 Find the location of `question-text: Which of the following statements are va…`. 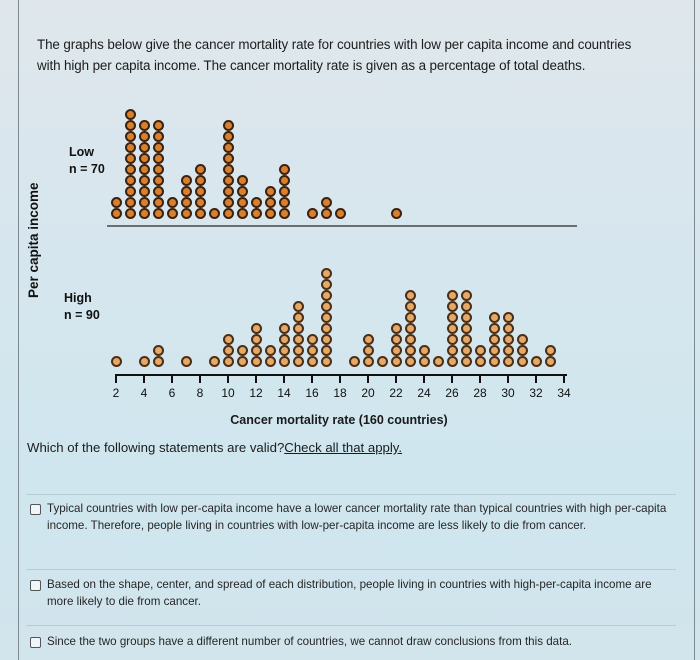

question-text: Which of the following statements are va… is located at coordinates (156, 447).